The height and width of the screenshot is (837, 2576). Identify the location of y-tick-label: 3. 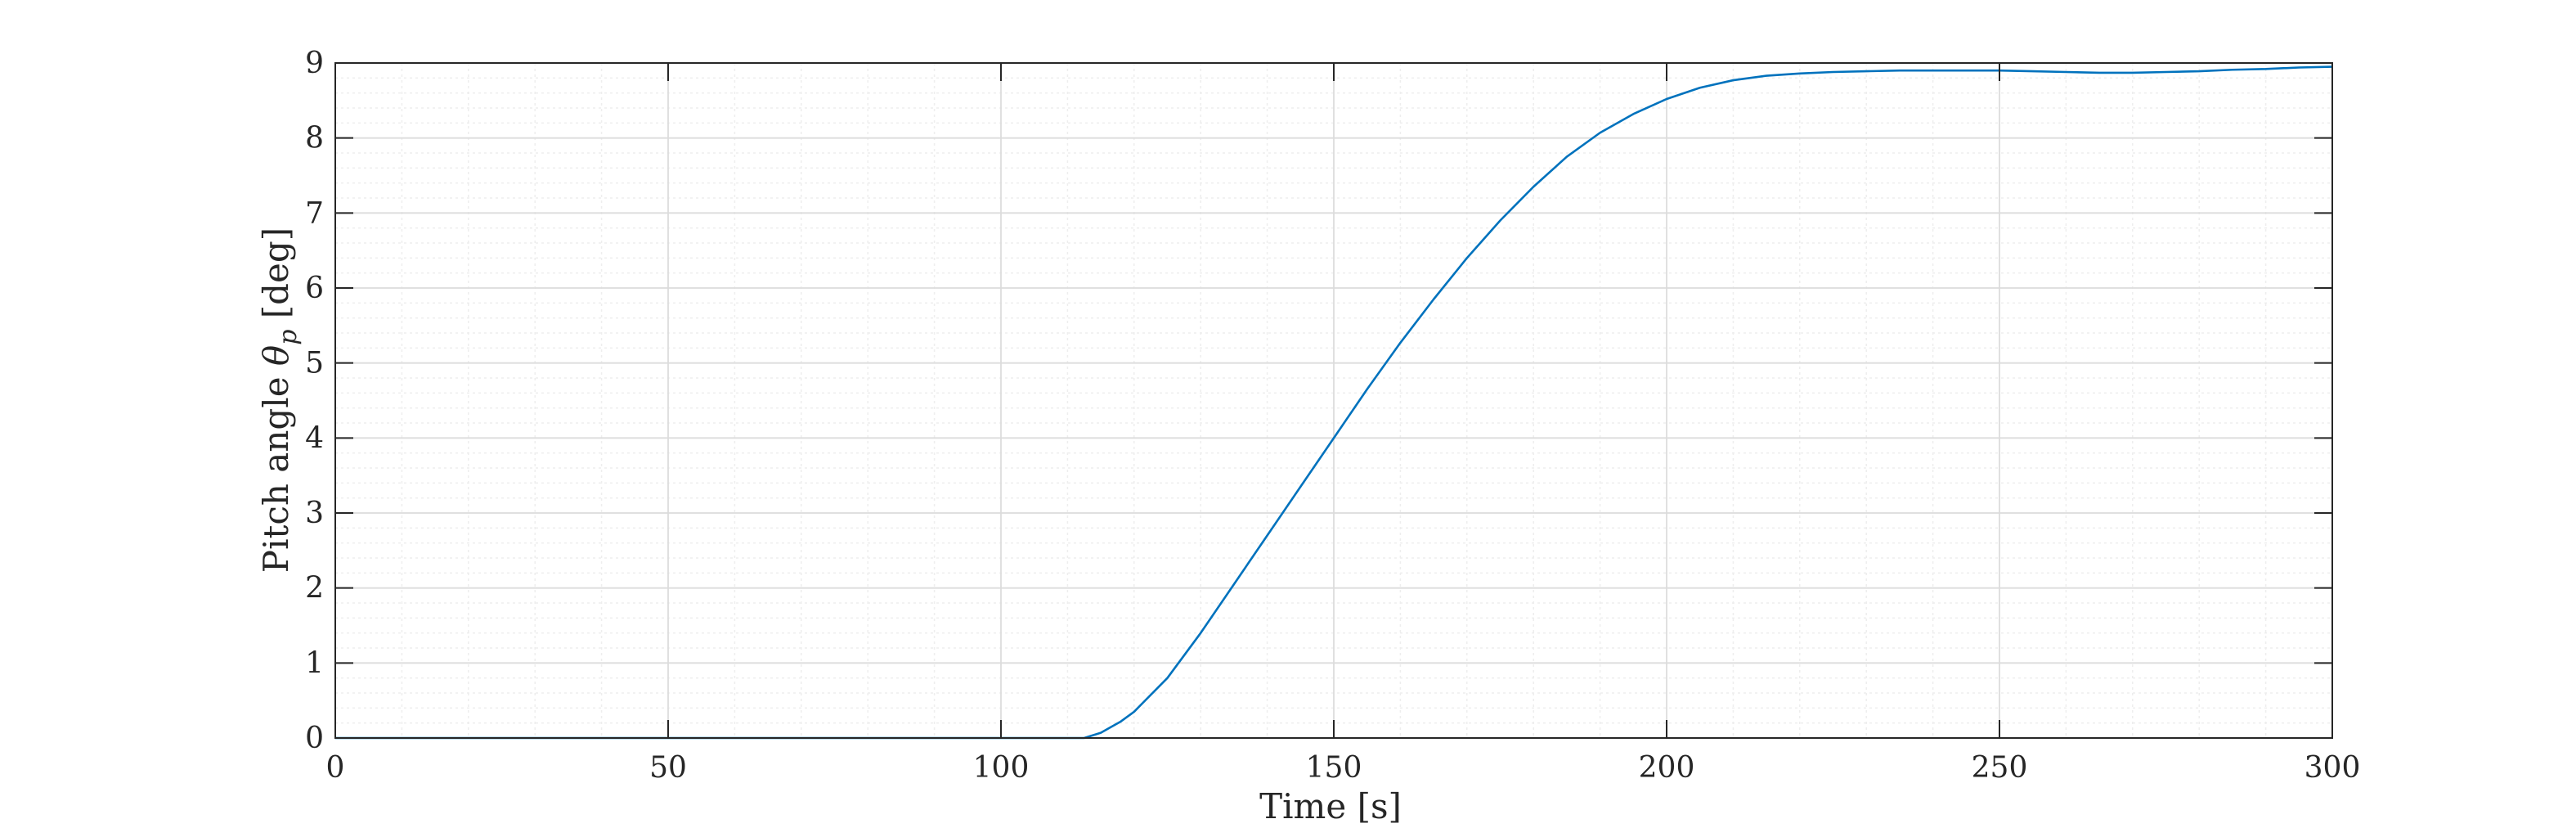
(314, 514).